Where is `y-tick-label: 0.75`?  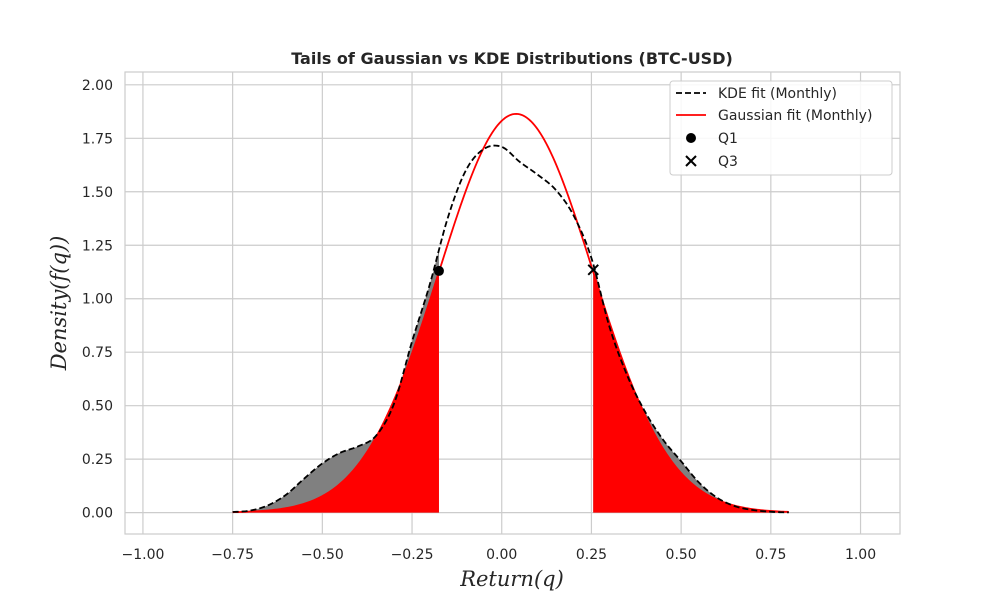
y-tick-label: 0.75 is located at coordinates (97, 353).